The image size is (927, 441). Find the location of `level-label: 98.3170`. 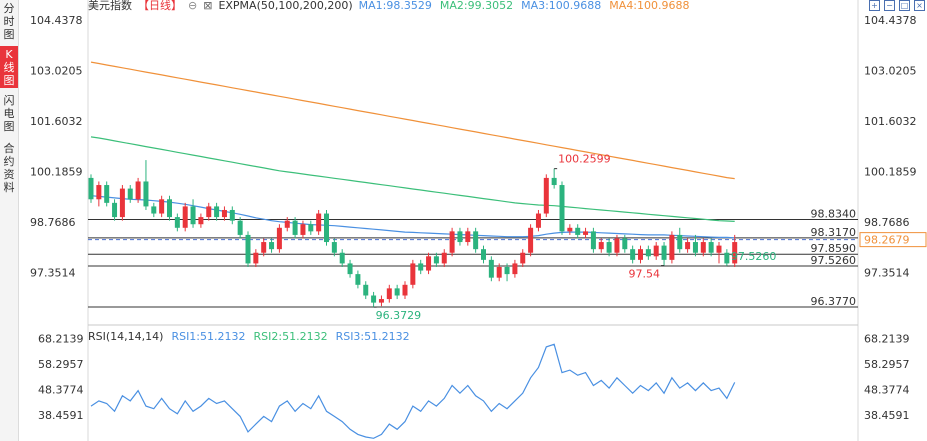

level-label: 98.3170 is located at coordinates (834, 232).